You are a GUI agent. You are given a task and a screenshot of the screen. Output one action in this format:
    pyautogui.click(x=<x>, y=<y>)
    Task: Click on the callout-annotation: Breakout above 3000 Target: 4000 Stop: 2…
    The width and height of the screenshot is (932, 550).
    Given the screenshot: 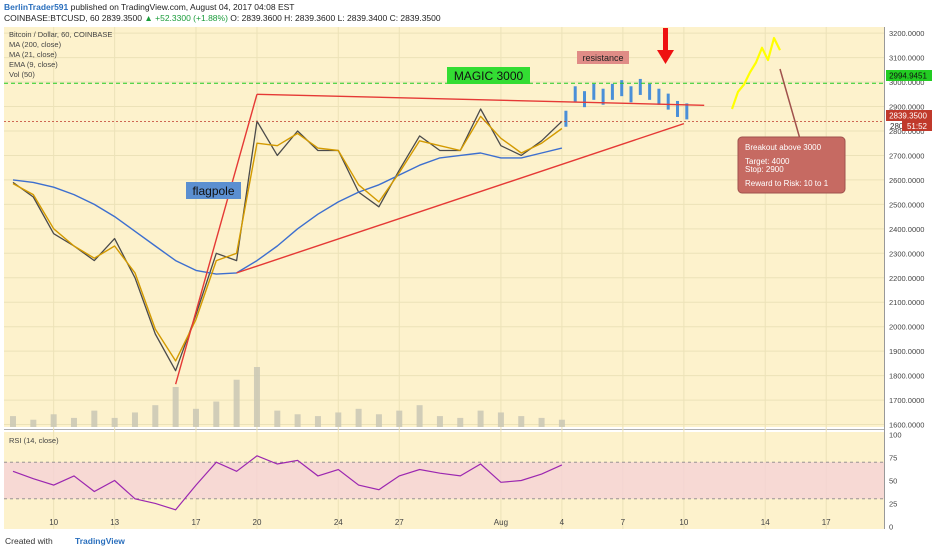 What is the action you would take?
    pyautogui.click(x=791, y=131)
    